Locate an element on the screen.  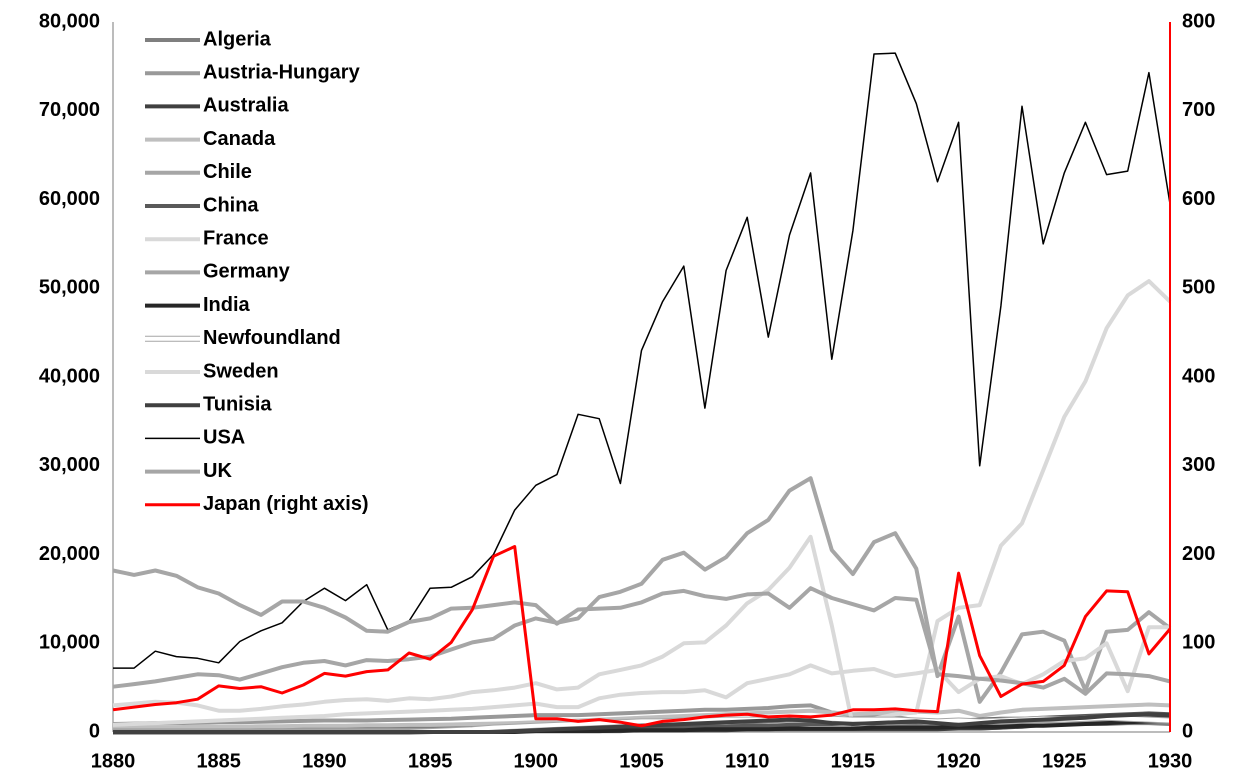
y2-tick-label: 100 is located at coordinates (1198, 643).